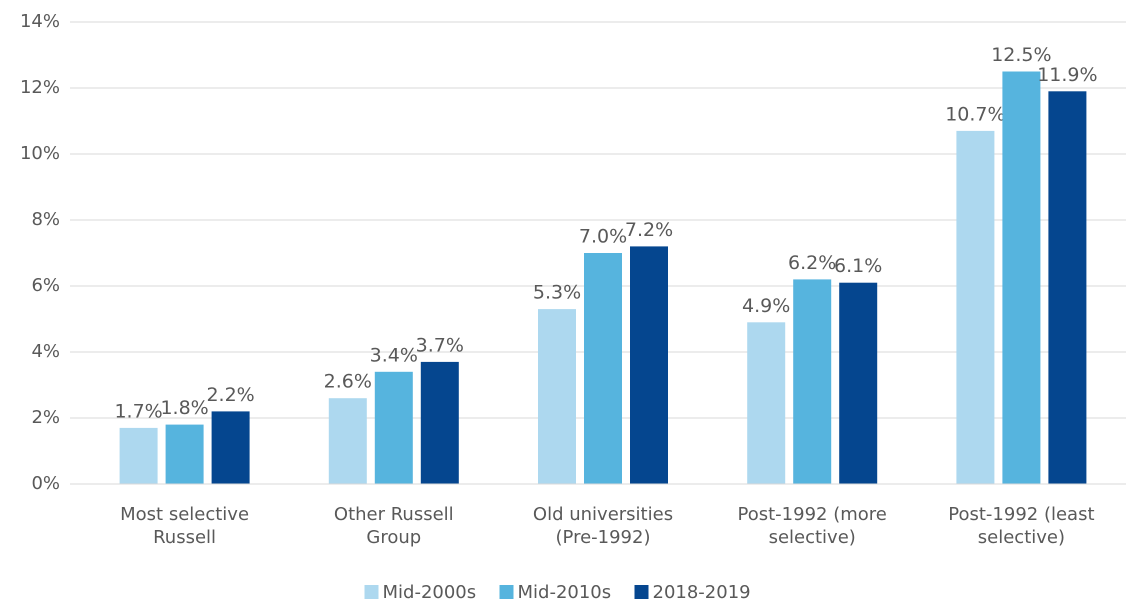  Describe the element at coordinates (45, 219) in the screenshot. I see `y-tick-label: 8%` at that location.